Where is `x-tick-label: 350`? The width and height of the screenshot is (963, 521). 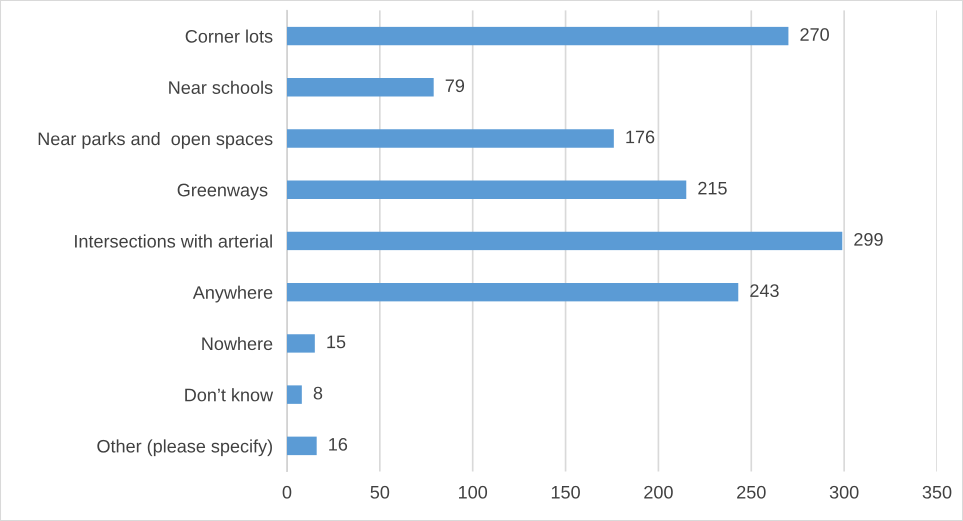
x-tick-label: 350 is located at coordinates (937, 492).